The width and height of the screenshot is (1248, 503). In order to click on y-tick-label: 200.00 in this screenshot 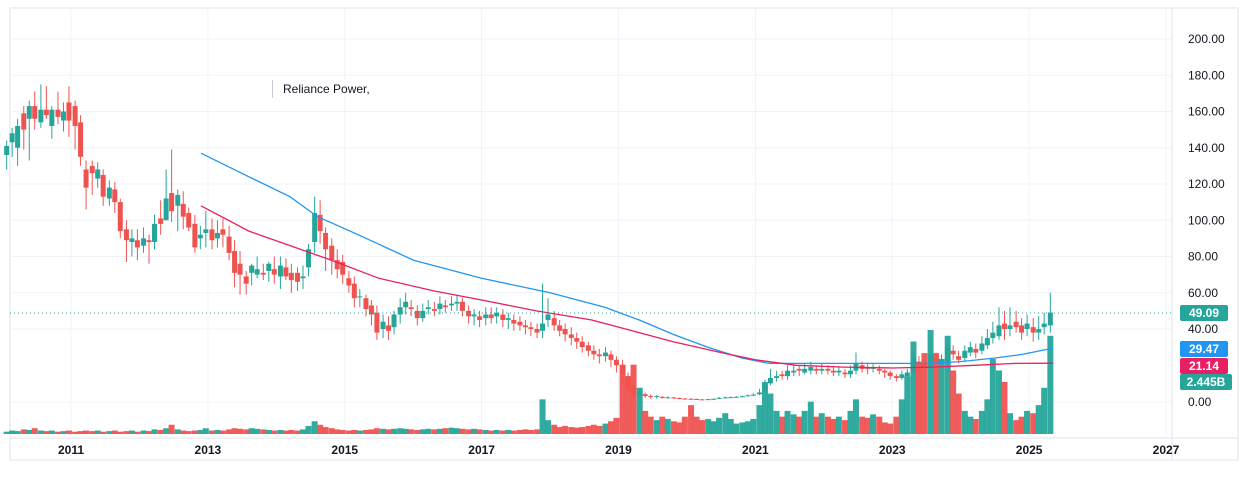, I will do `click(1206, 39)`.